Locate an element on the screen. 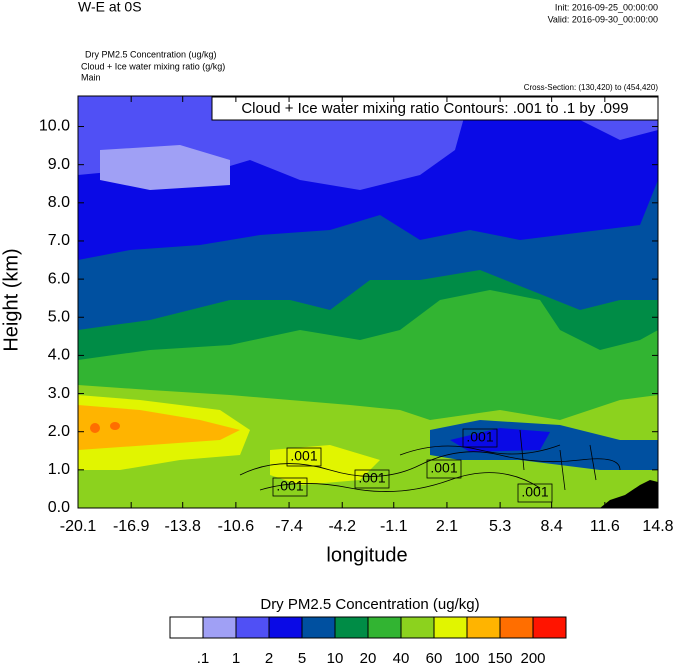 Image resolution: width=674 pixels, height=672 pixels. colorbar-title: Dry PM2.5 Concentration (ug/kg) is located at coordinates (369, 604).